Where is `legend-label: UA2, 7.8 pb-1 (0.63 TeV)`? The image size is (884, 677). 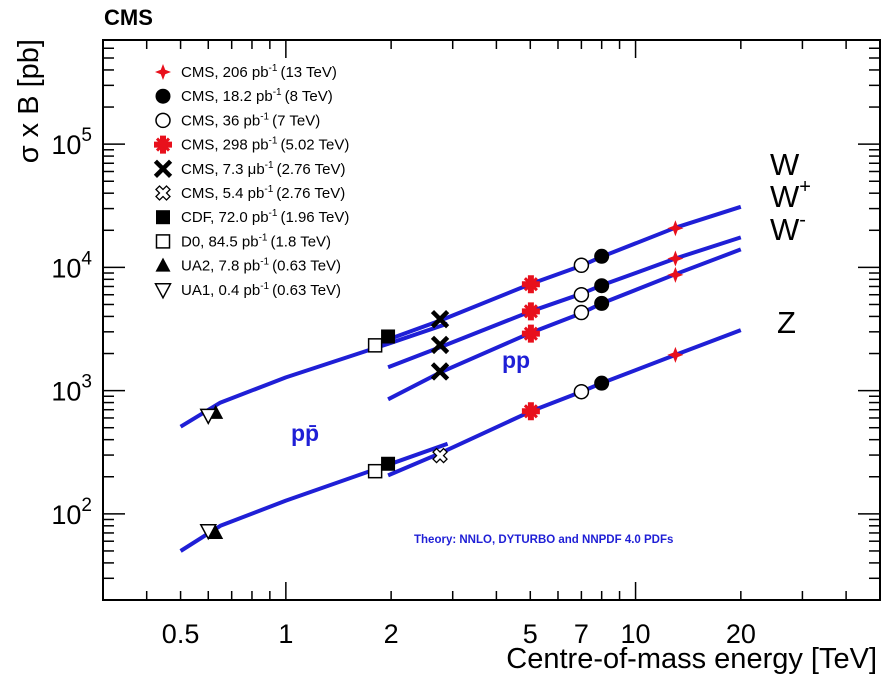
legend-label: UA2, 7.8 pb-1 (0.63 TeV) is located at coordinates (261, 266).